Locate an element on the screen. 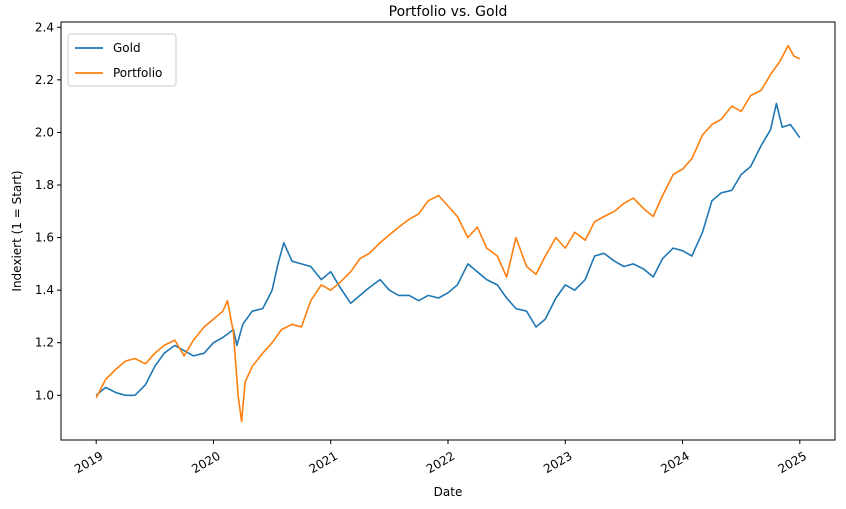  y-tick-label-2.4: 2.4 is located at coordinates (44, 27).